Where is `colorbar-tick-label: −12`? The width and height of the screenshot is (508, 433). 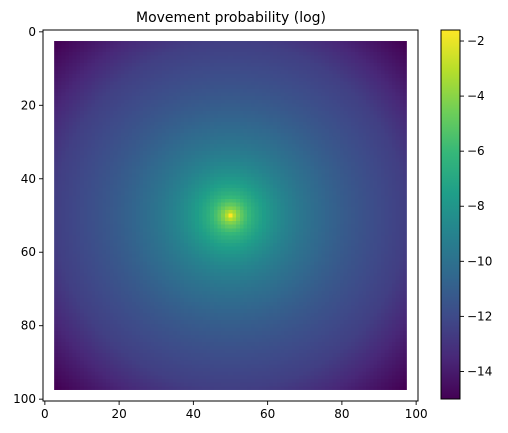 colorbar-tick-label: −12 is located at coordinates (479, 316).